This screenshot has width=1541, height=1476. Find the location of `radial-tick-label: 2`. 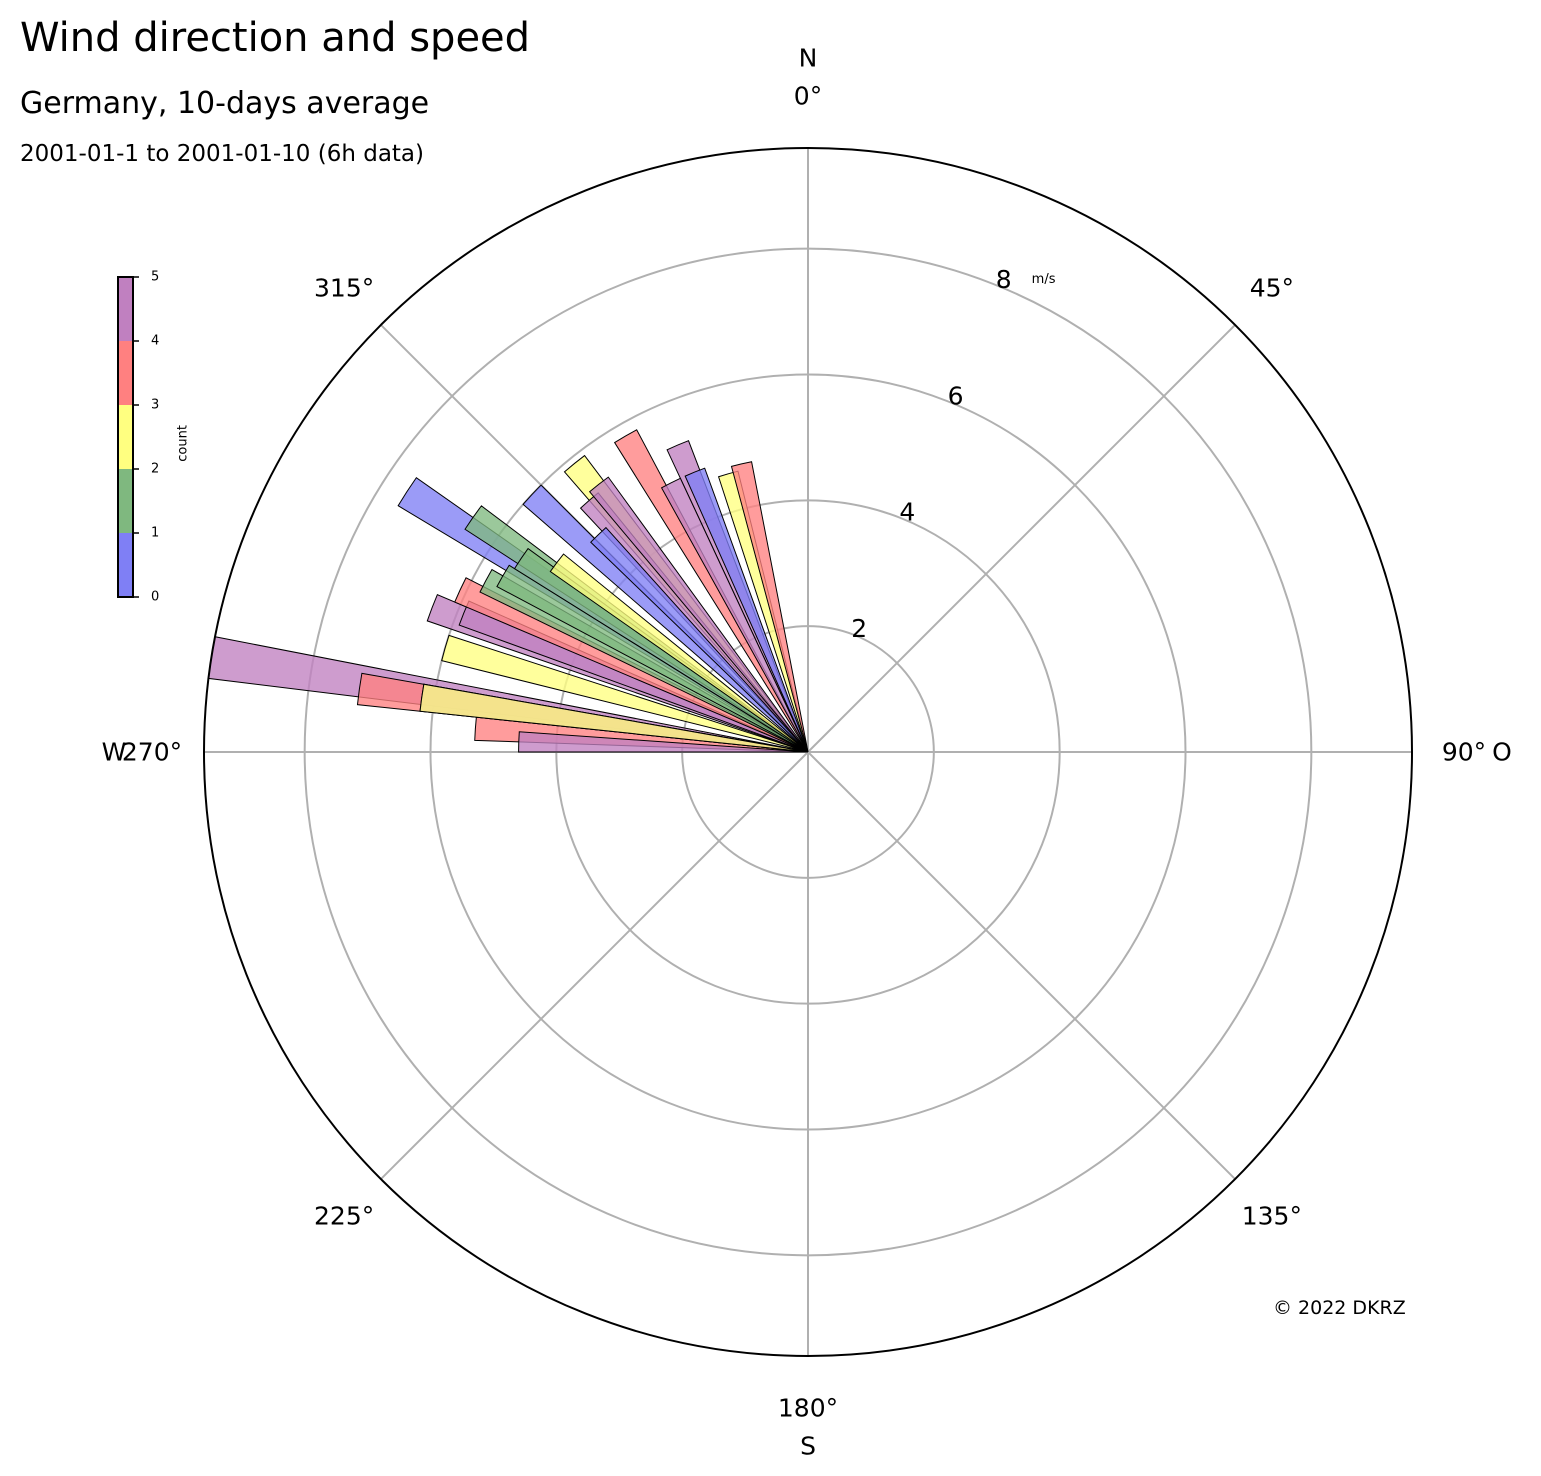

radial-tick-label: 2 is located at coordinates (859, 628).